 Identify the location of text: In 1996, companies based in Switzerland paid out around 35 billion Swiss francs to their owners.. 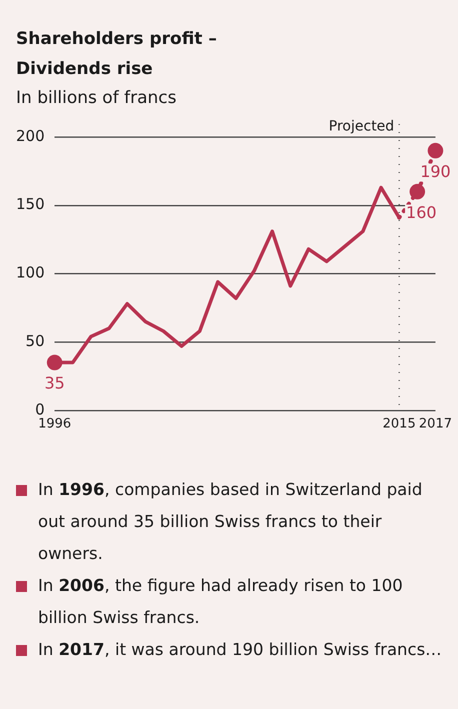
(230, 522).